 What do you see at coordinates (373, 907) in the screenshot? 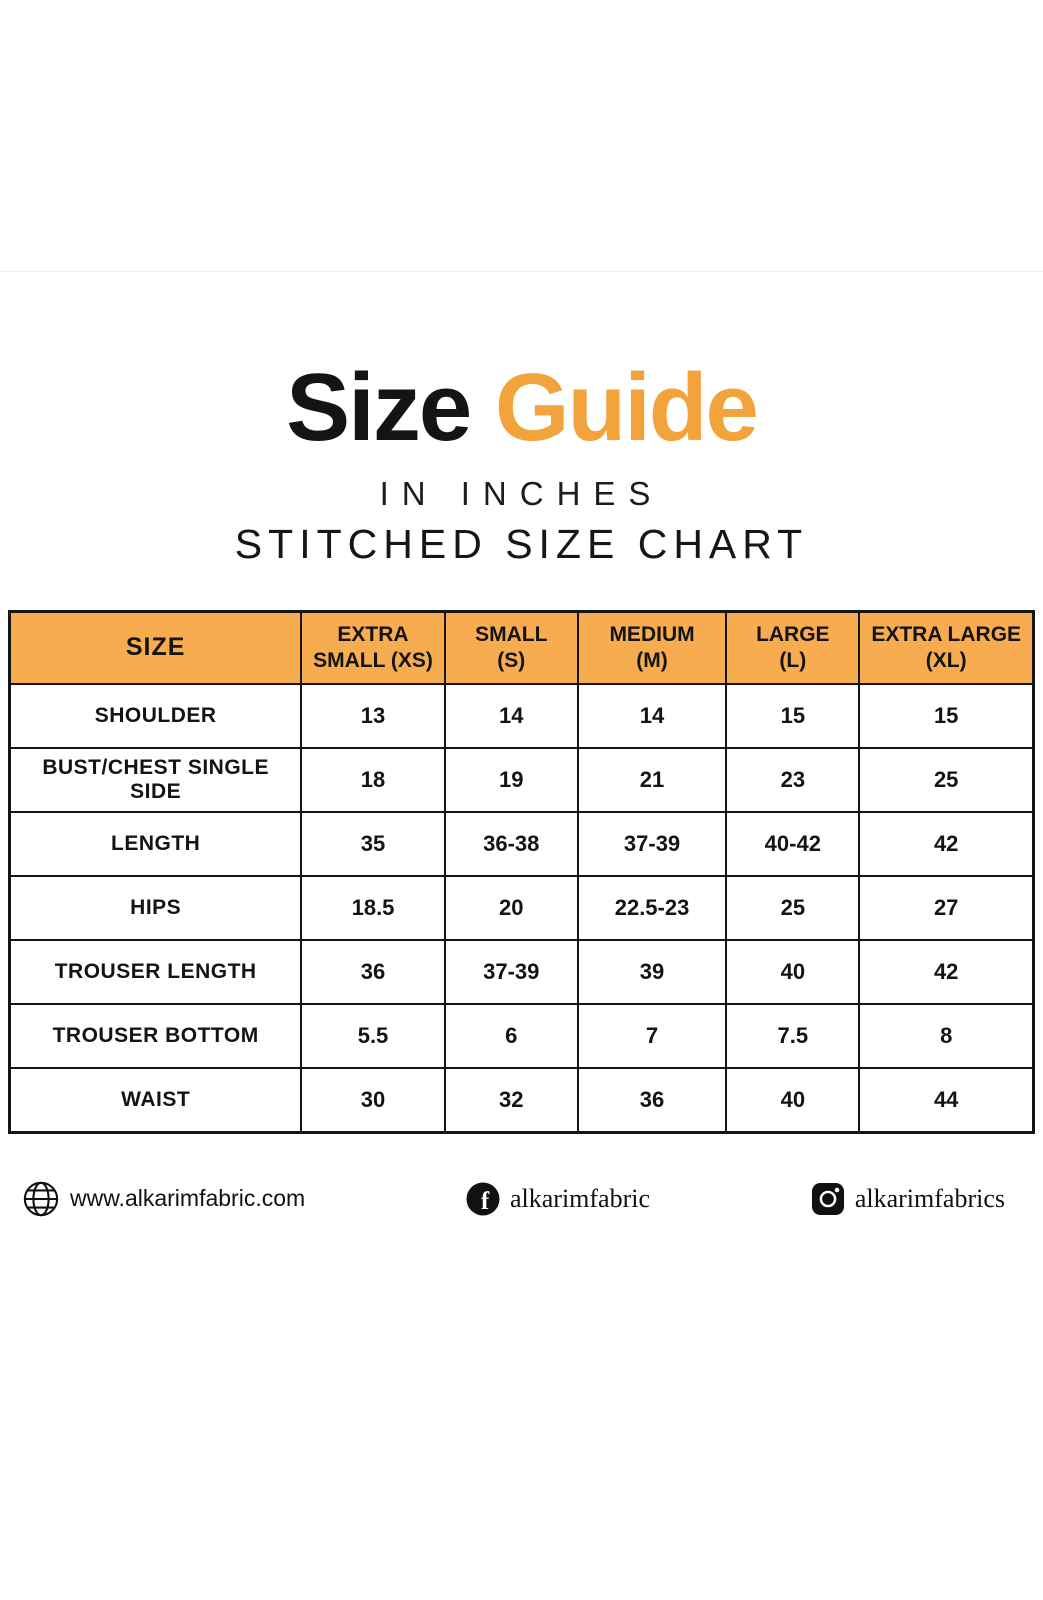
I see `size-value-cell: 18.5` at bounding box center [373, 907].